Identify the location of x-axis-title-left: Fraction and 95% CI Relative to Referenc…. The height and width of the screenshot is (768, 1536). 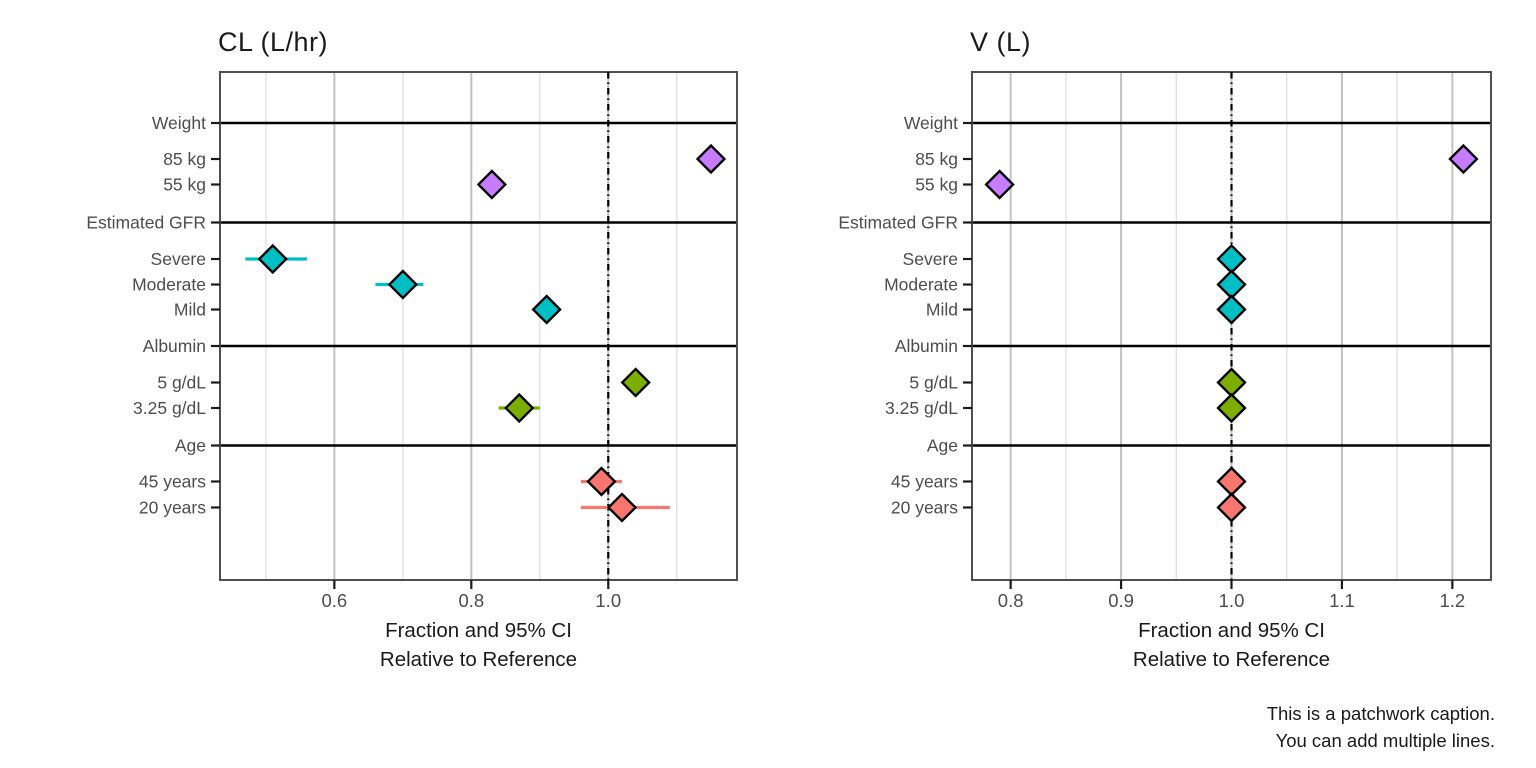
(478, 645).